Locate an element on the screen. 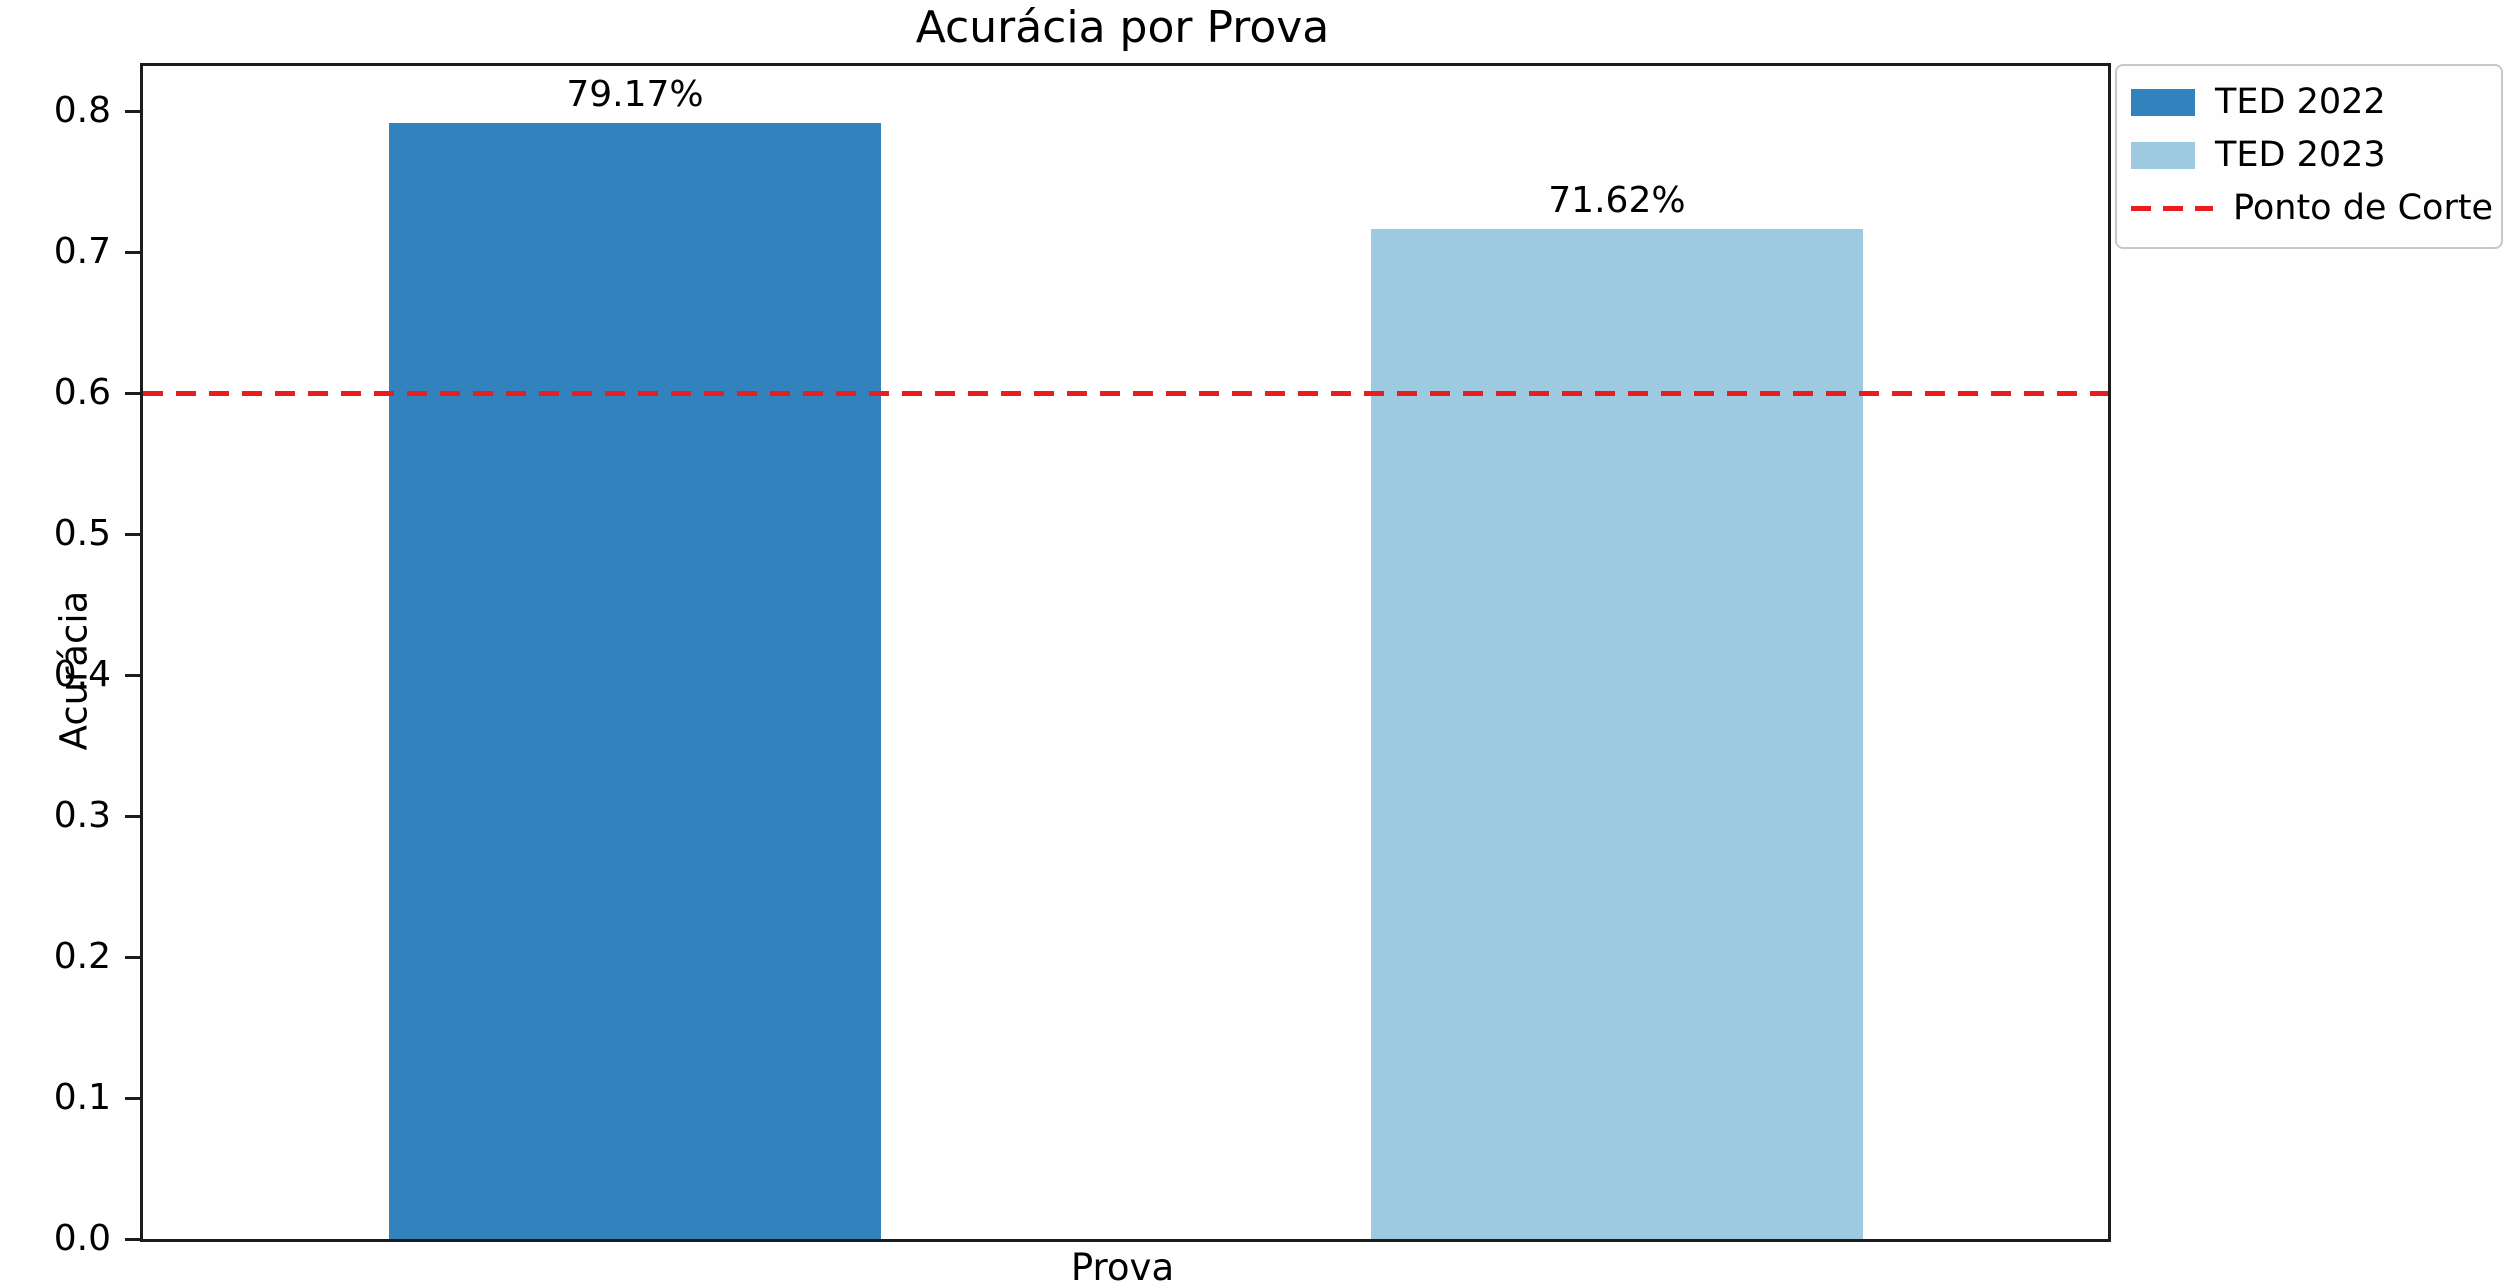 The image size is (2508, 1285). y-tick-label: 0.3 is located at coordinates (82, 816).